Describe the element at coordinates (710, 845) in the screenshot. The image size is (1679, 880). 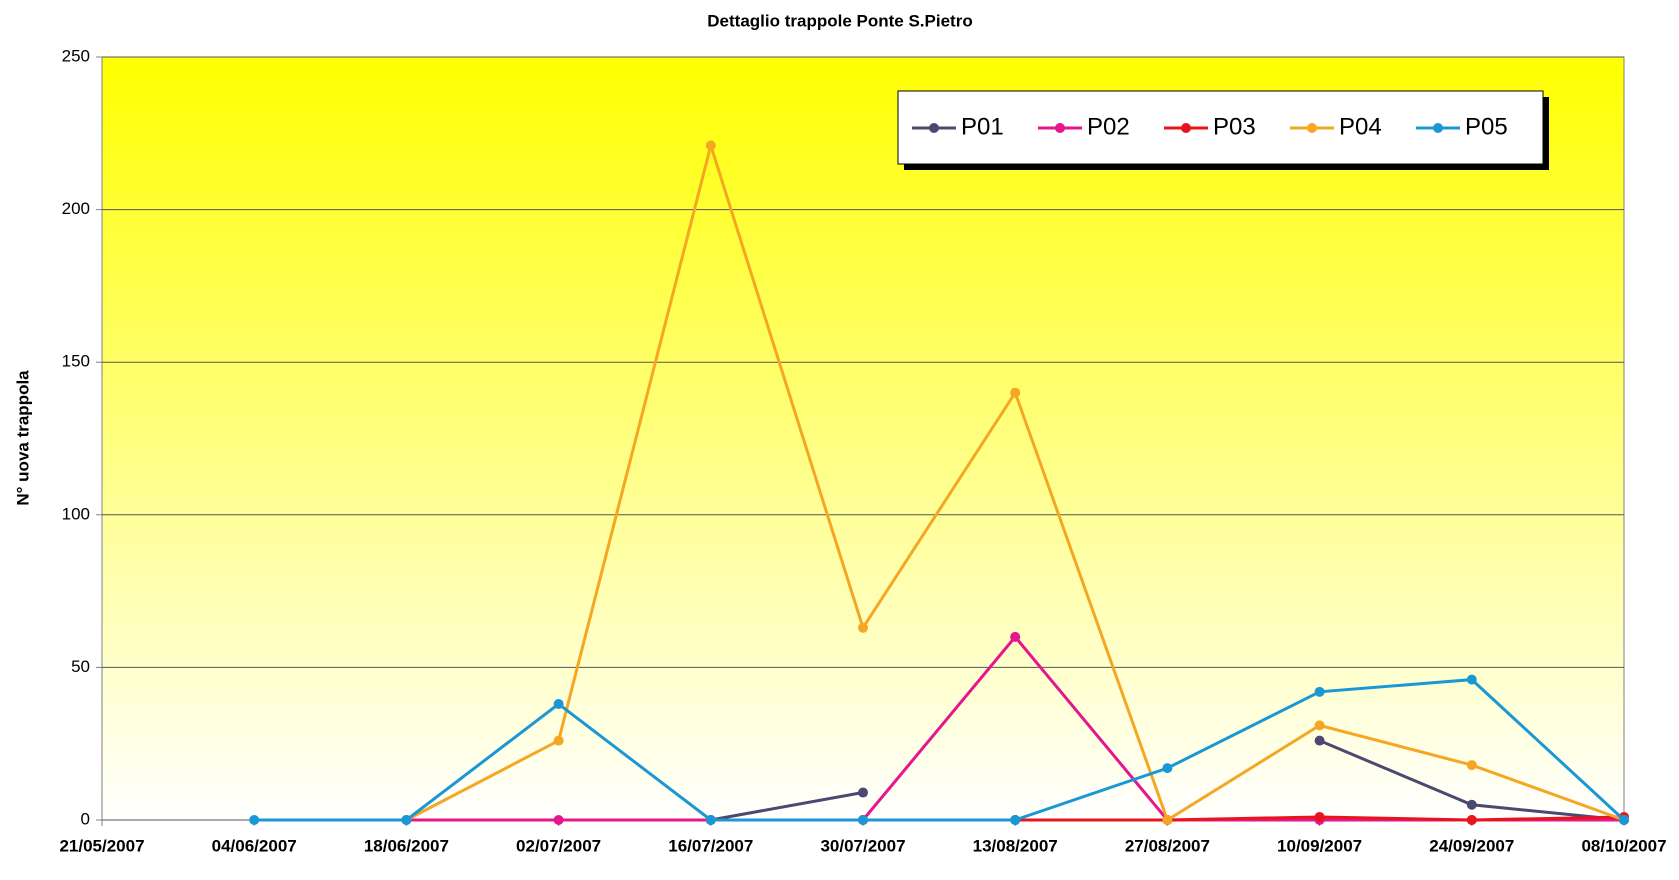
I see `x-tick-label: 16/07/2007` at that location.